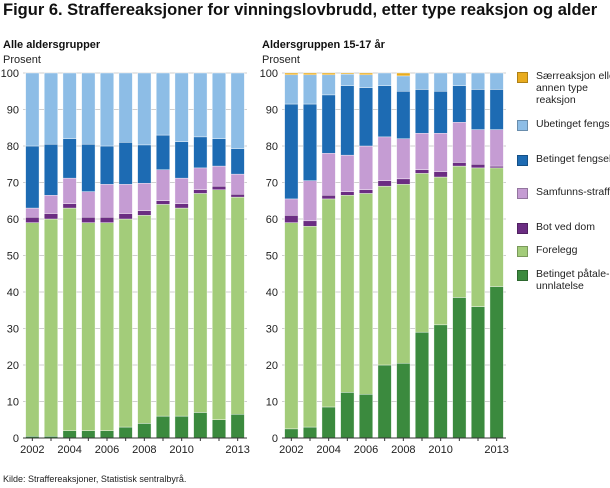  Describe the element at coordinates (272, 257) in the screenshot. I see `y-tick-label: 50` at that location.